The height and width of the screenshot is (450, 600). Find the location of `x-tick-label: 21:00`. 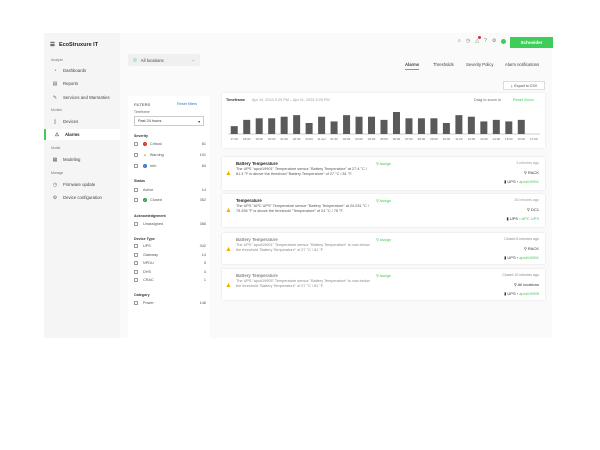

x-tick-label: 21:00 is located at coordinates (284, 139).